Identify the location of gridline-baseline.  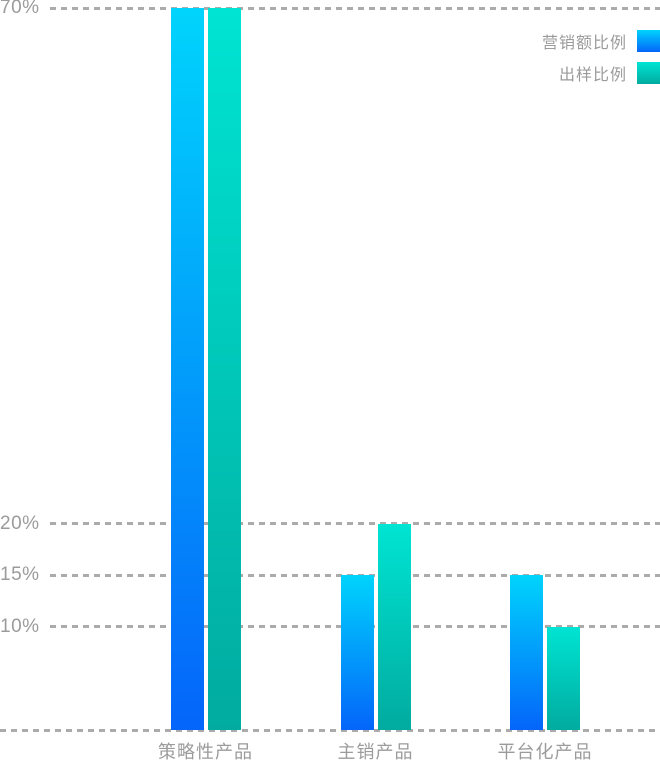
(330, 730).